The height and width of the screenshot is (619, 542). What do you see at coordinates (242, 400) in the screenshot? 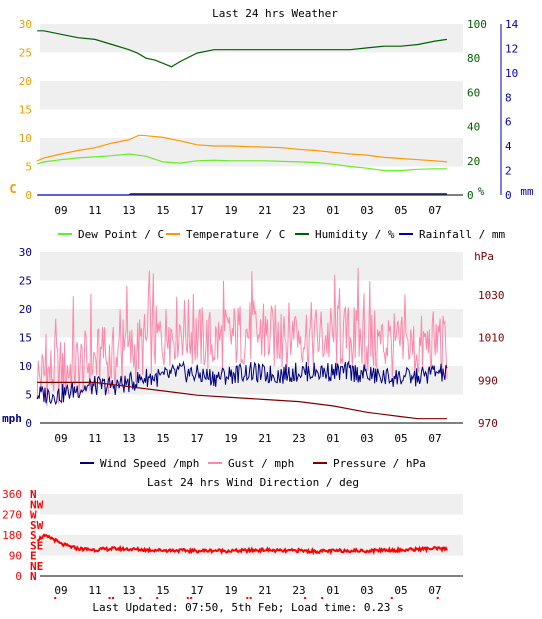
I see `chart2-series-pressure` at bounding box center [242, 400].